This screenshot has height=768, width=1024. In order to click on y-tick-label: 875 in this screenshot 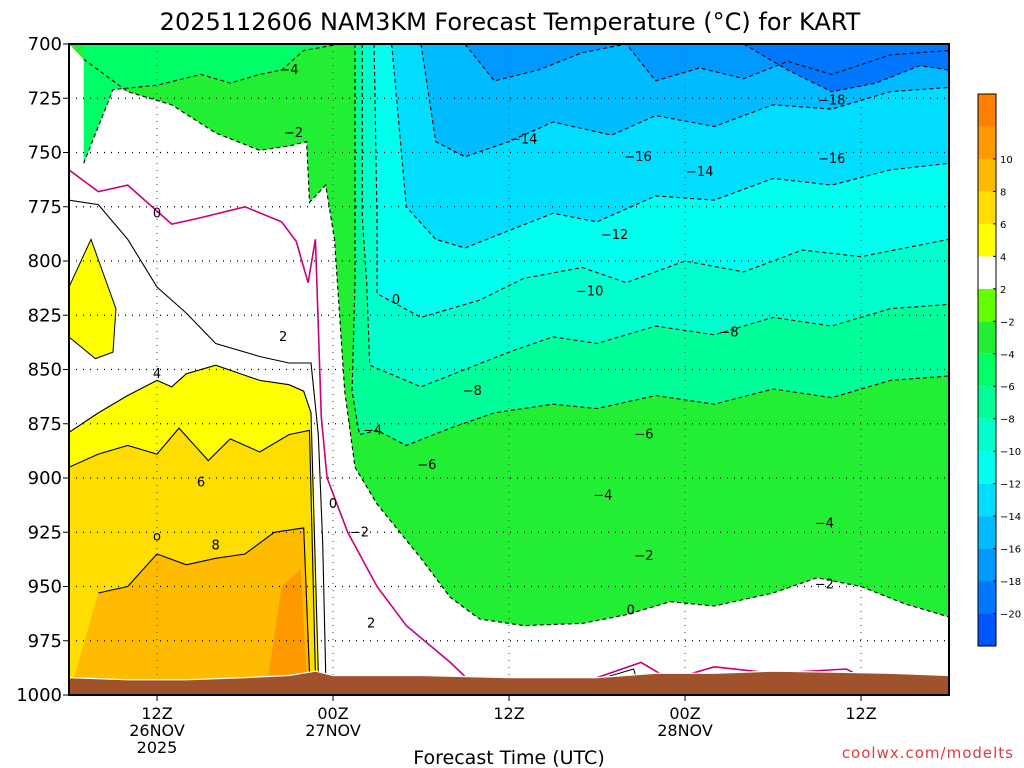, I will do `click(45, 424)`.